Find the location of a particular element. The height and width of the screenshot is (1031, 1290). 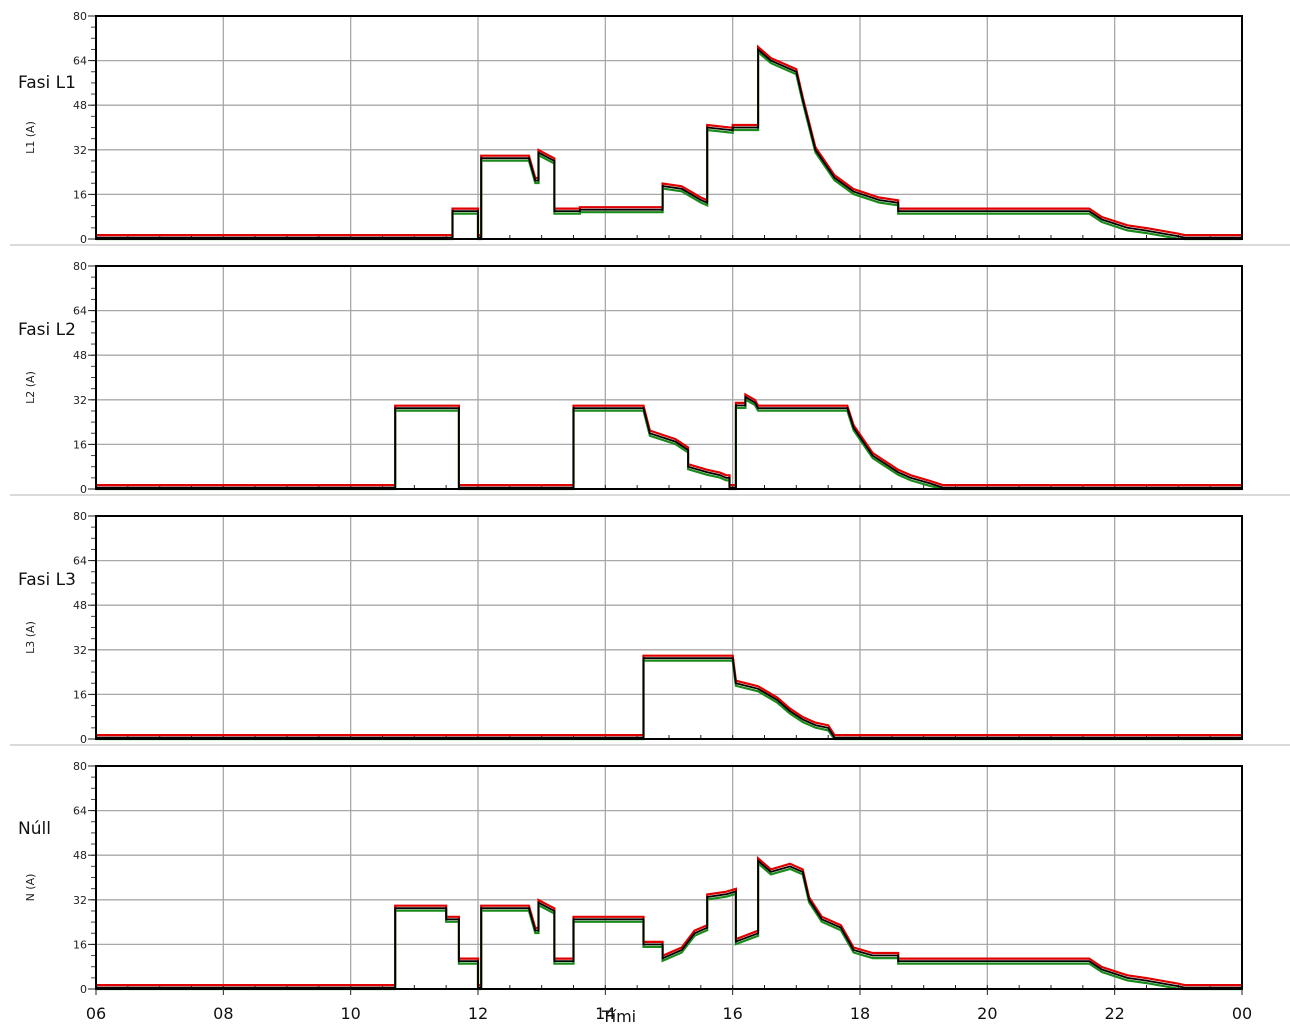

panel-4-ytick-label: 48 is located at coordinates (80, 855).